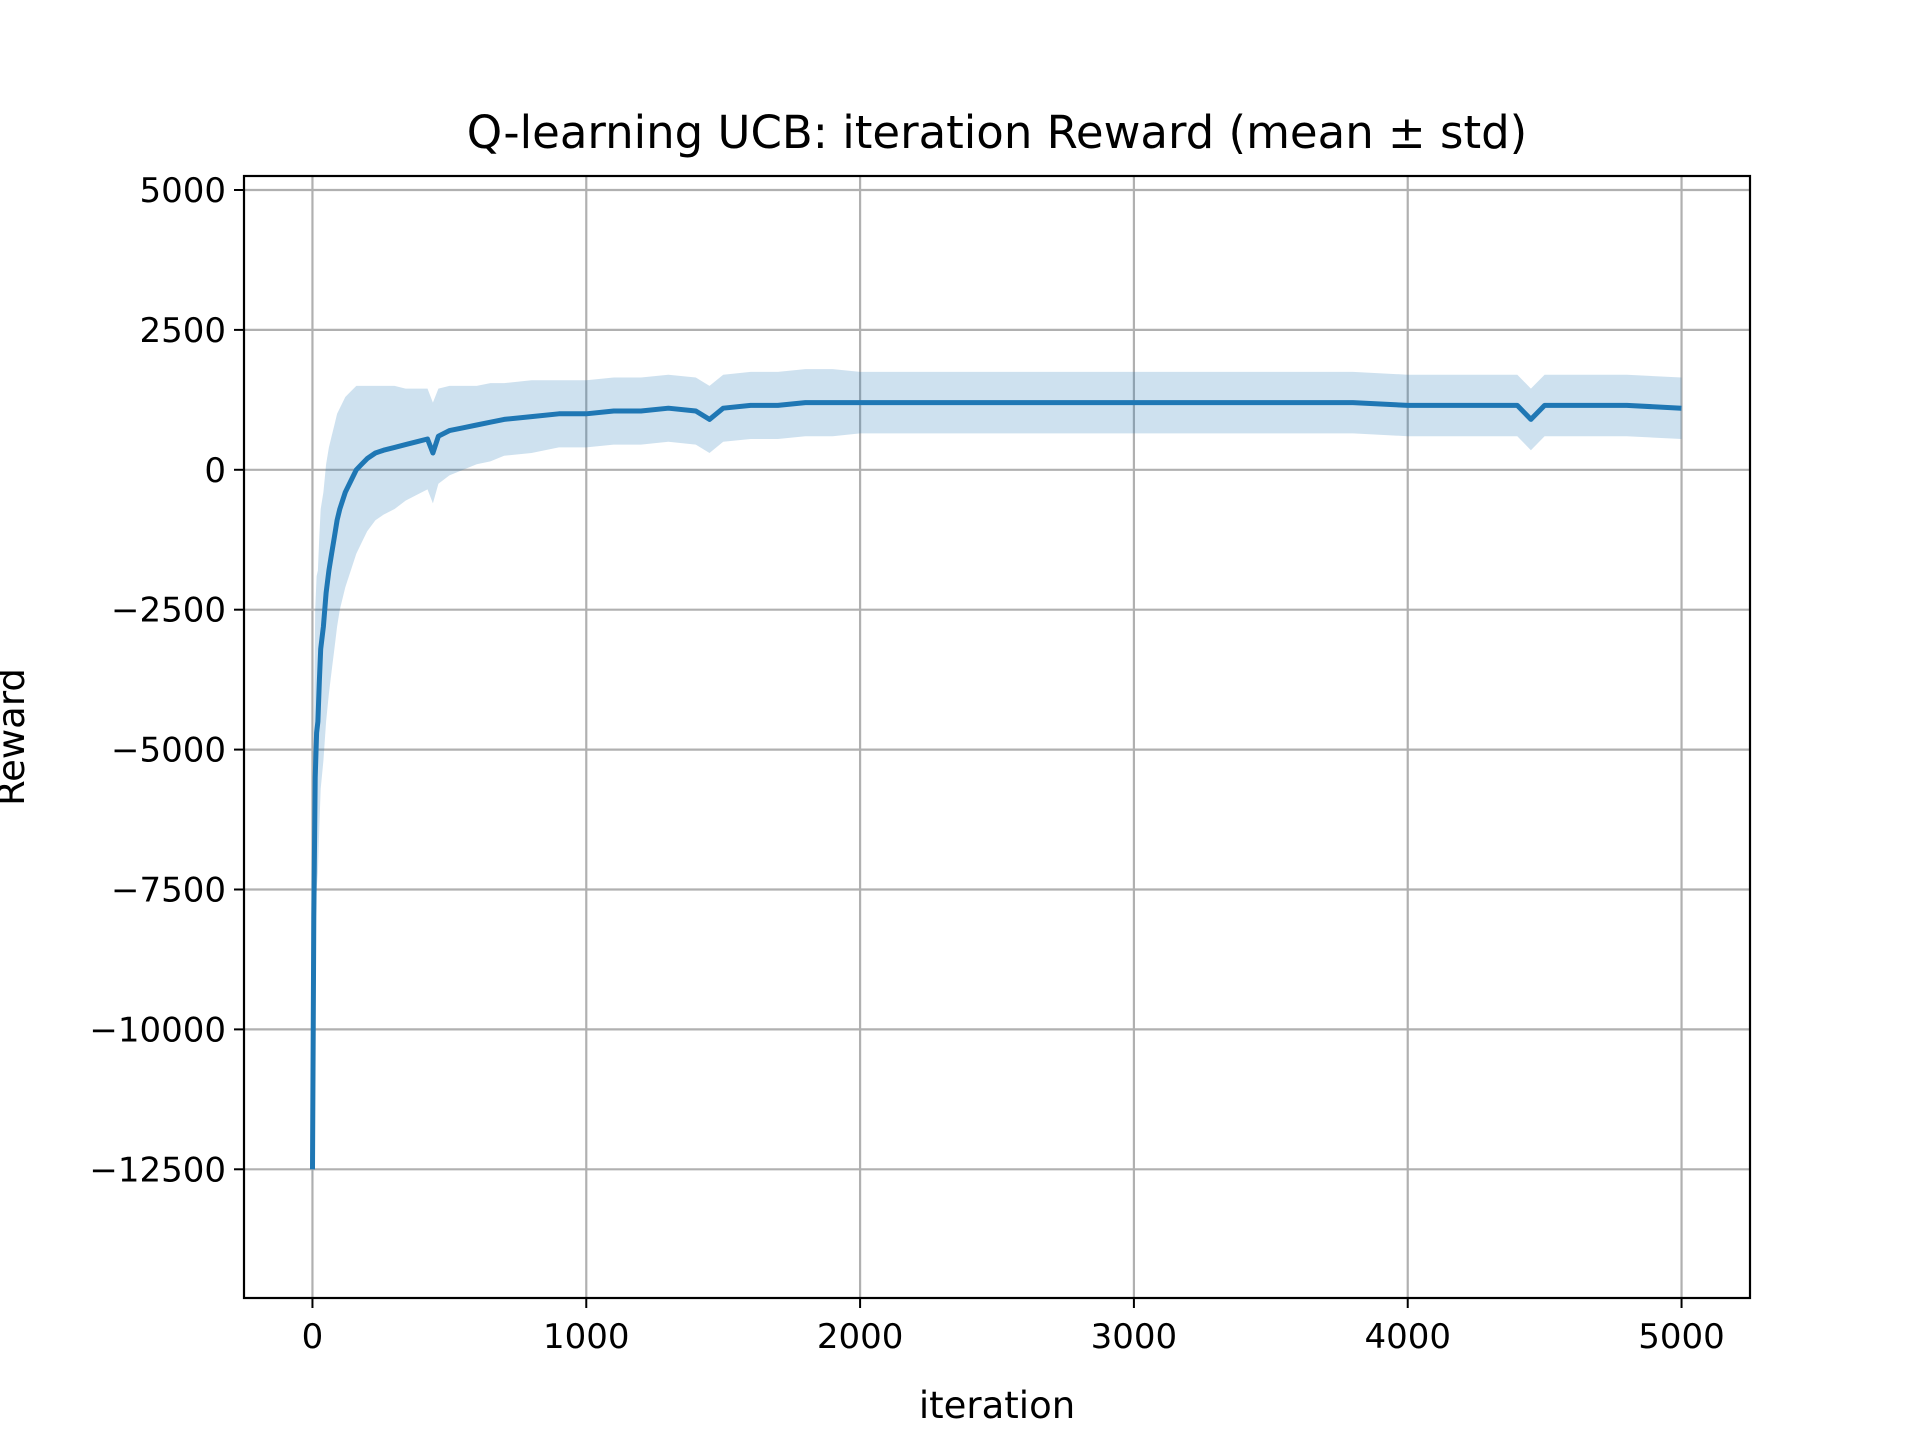  I want to click on y-tick-label-7: −12500, so click(157, 1170).